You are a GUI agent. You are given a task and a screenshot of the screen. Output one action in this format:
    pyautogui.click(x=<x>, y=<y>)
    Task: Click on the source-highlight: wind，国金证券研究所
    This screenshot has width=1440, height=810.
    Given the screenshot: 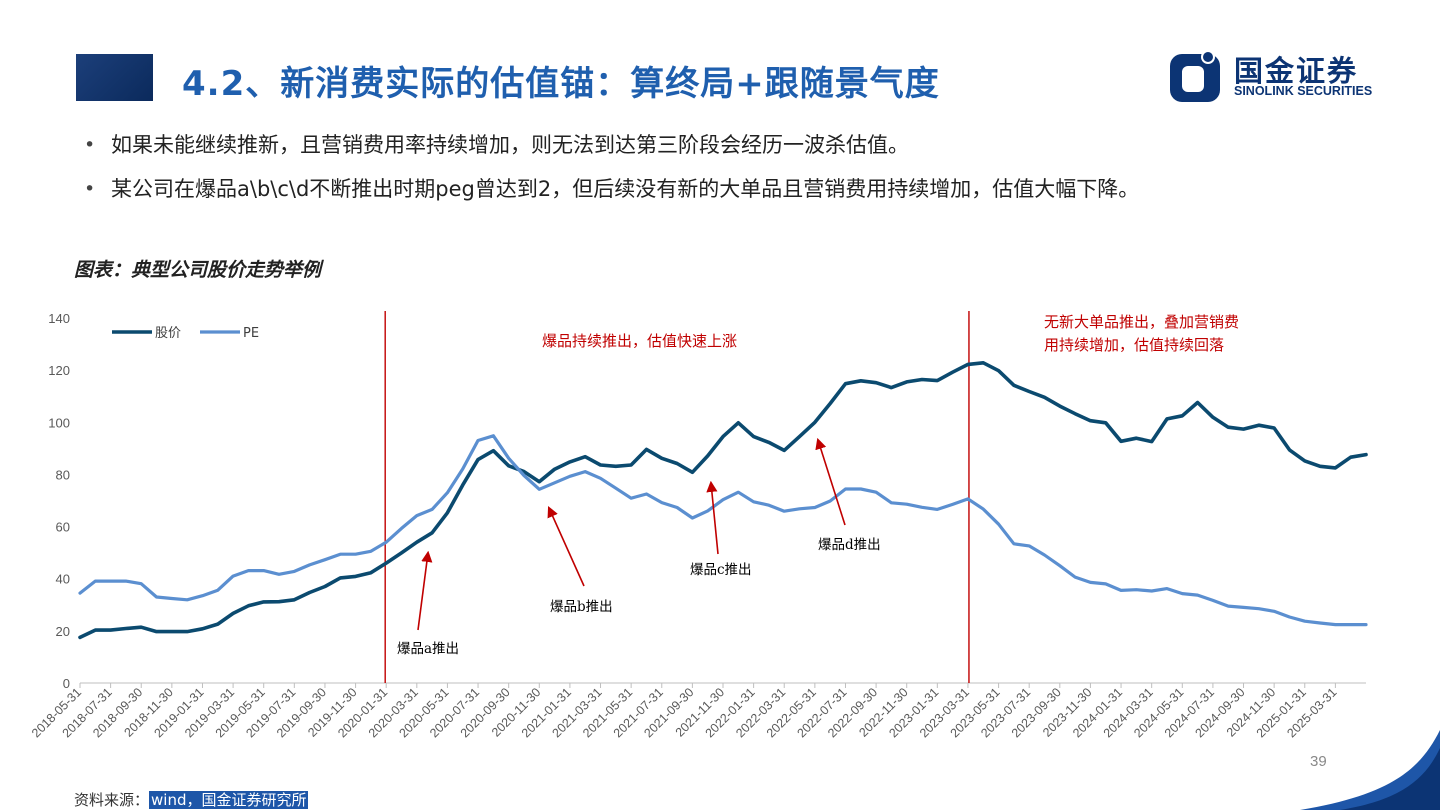 What is the action you would take?
    pyautogui.click(x=229, y=800)
    